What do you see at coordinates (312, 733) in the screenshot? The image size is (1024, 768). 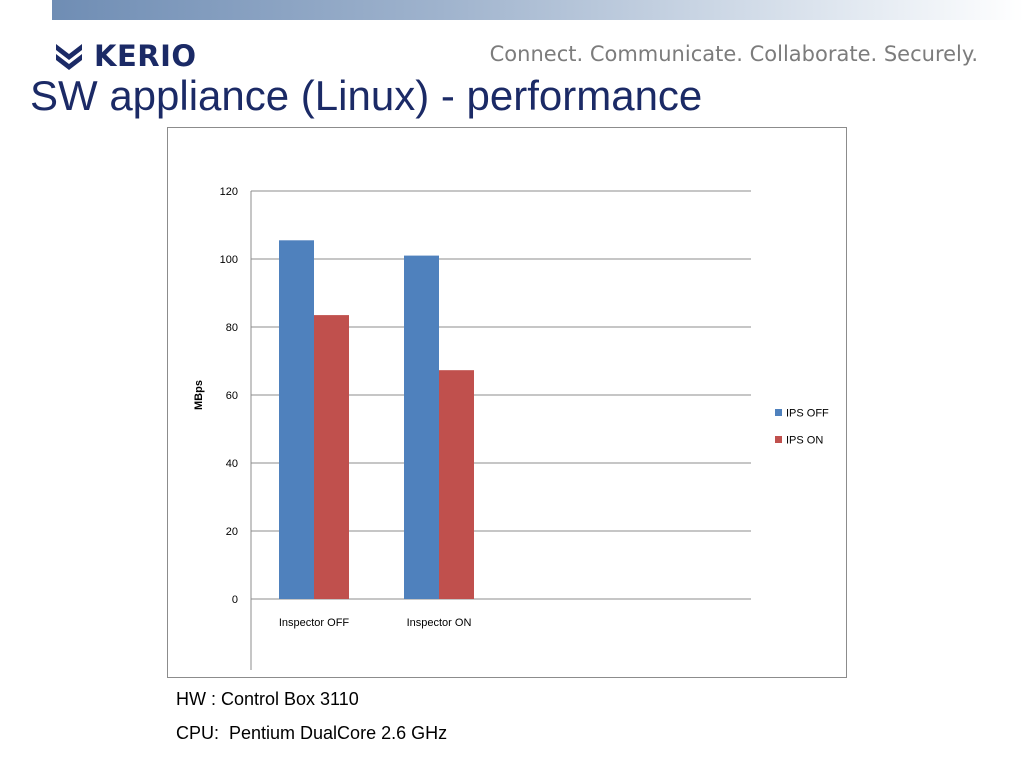 I see `caption-cpu: CPU: Pentium DualCore 2.6 GHz` at bounding box center [312, 733].